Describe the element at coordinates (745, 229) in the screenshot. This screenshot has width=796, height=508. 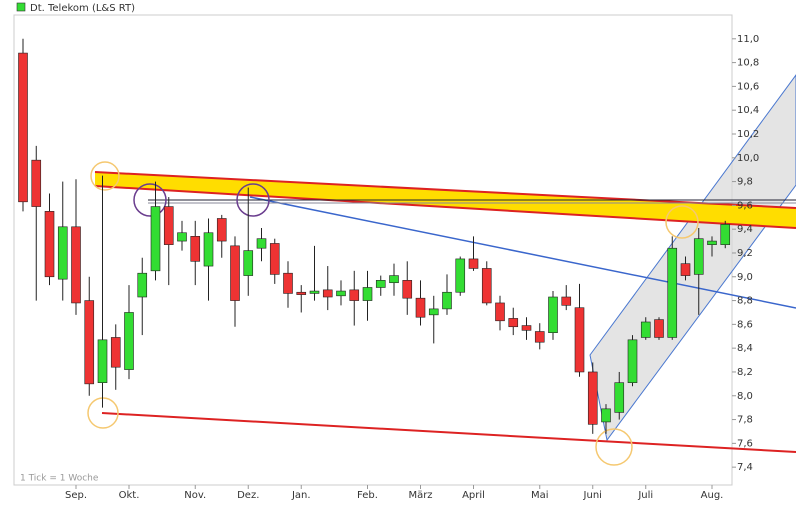
I see `y-tick-label: 9,4` at that location.